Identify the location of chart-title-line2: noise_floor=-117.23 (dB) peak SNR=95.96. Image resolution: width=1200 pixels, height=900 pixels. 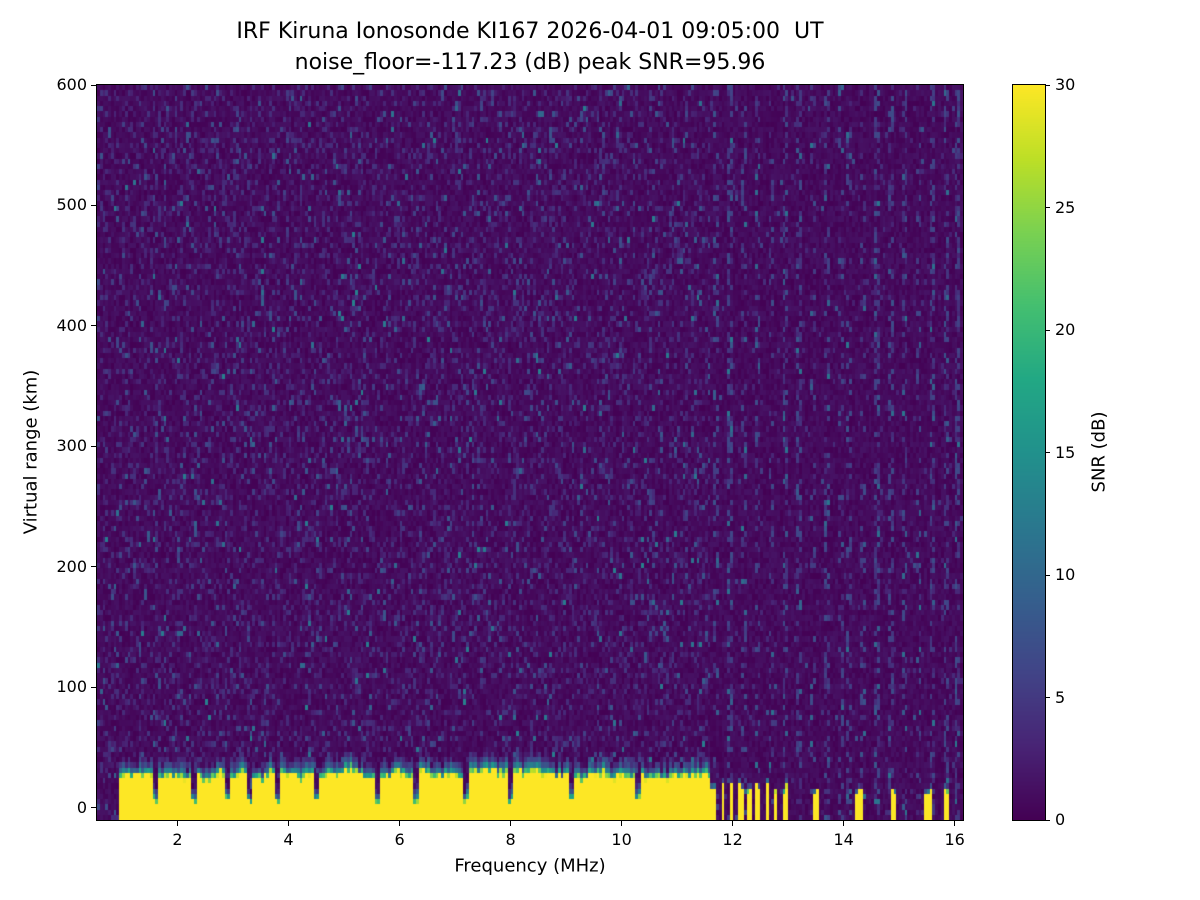
(530, 62).